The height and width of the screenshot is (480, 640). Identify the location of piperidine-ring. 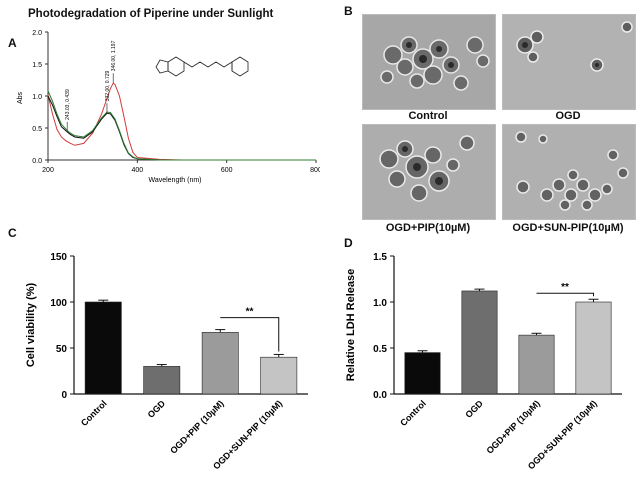
(240, 66).